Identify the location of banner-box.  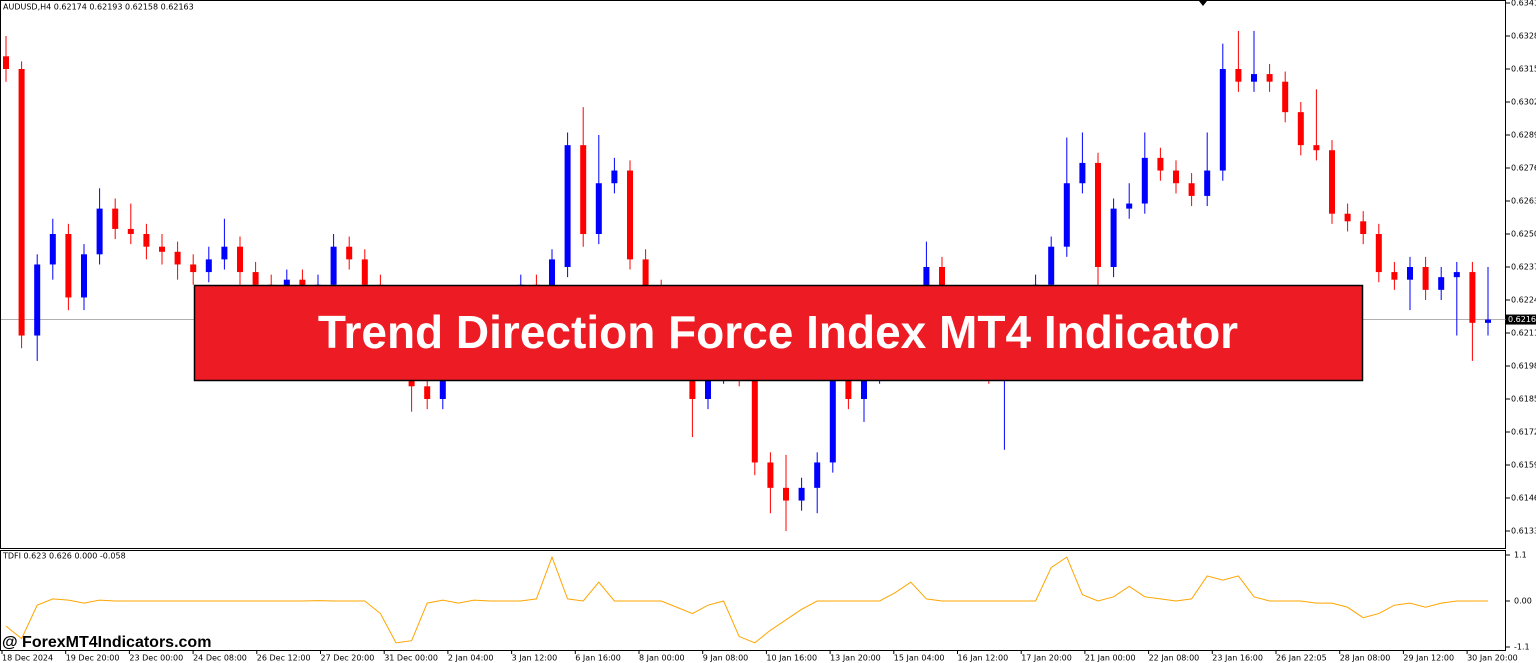
(778, 333).